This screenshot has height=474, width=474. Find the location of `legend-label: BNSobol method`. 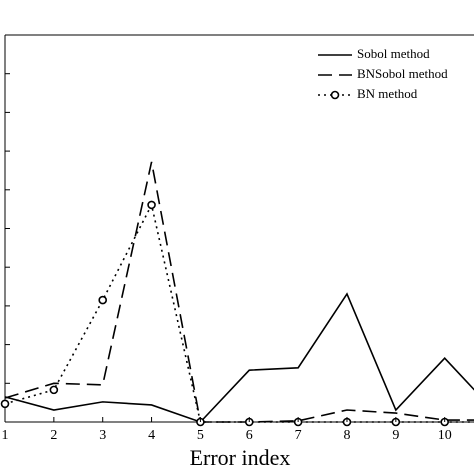

legend-label: BNSobol method is located at coordinates (402, 73).